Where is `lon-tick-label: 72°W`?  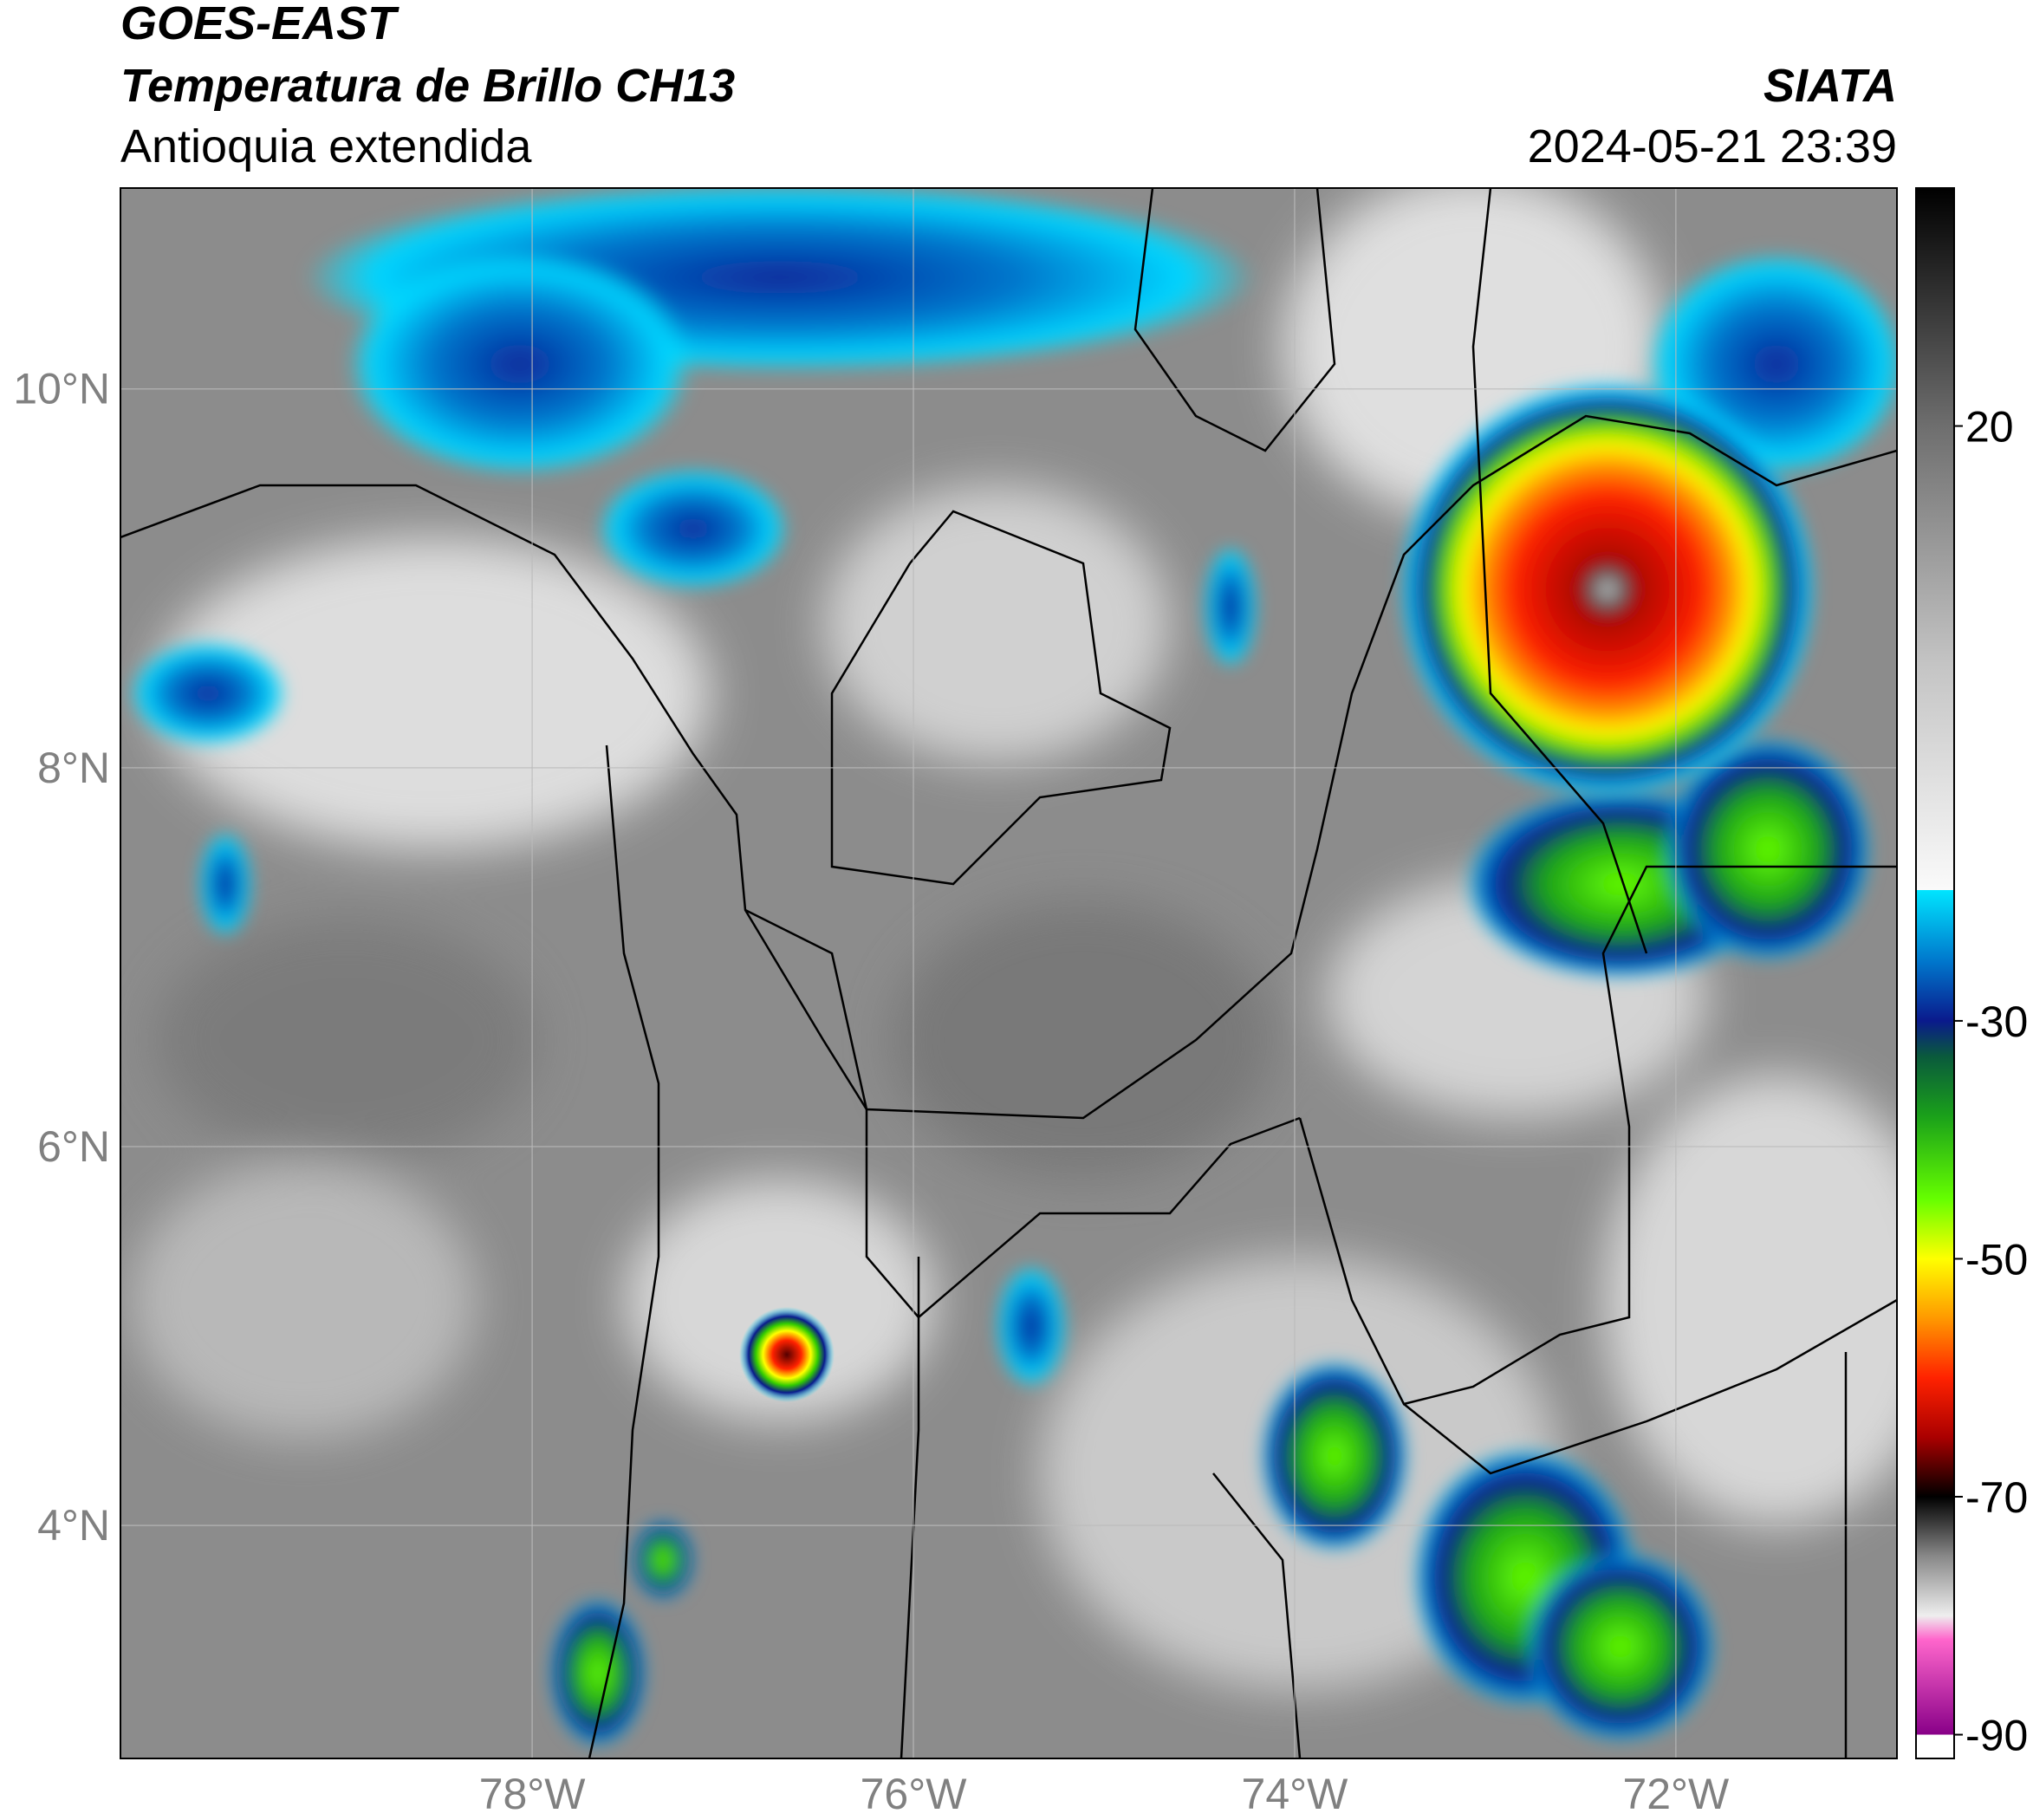 lon-tick-label: 72°W is located at coordinates (1676, 1794).